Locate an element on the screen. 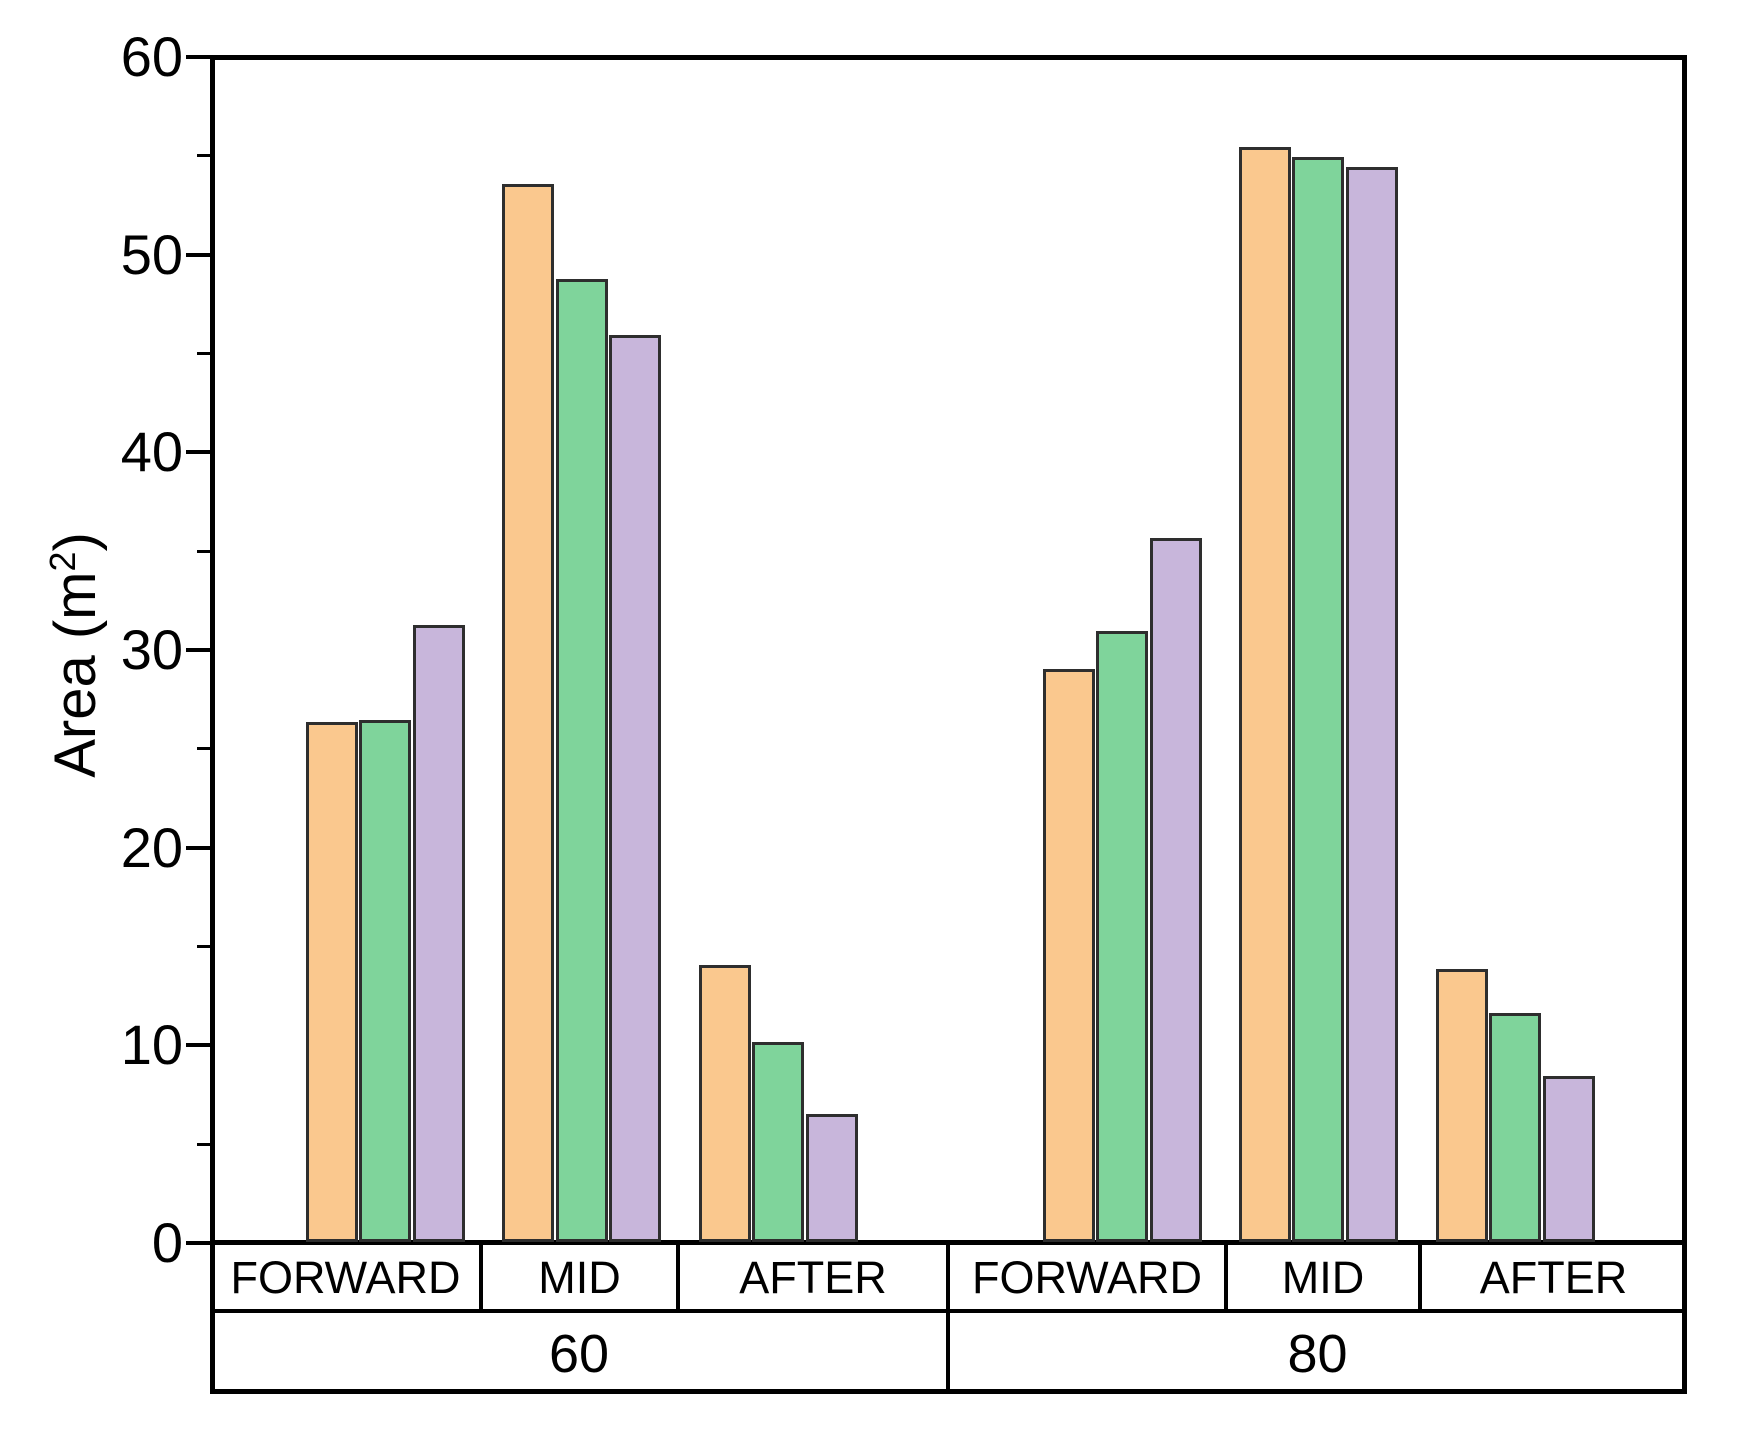 The height and width of the screenshot is (1437, 1739). category-label-mid-4: MID is located at coordinates (1323, 1277).